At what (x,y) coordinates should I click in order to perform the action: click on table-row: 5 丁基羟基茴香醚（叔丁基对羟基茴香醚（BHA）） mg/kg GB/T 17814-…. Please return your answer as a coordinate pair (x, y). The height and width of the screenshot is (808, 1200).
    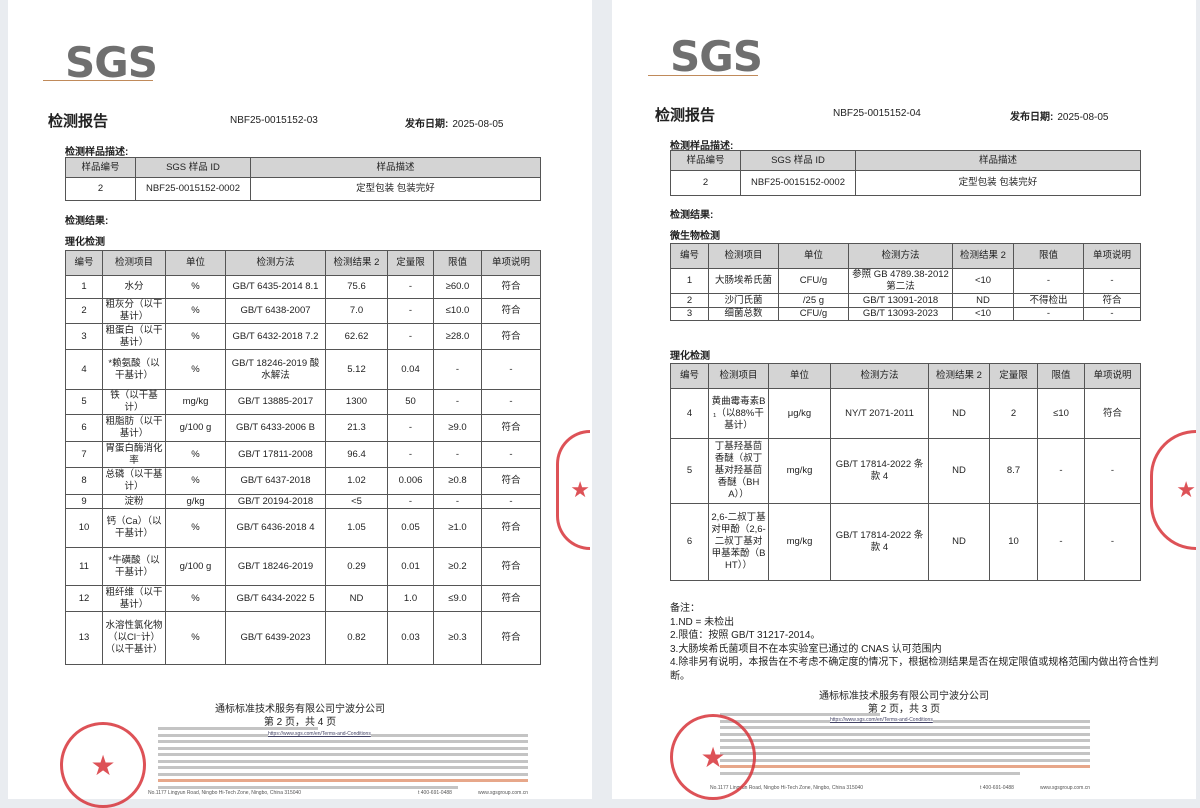
    Looking at the image, I should click on (905, 471).